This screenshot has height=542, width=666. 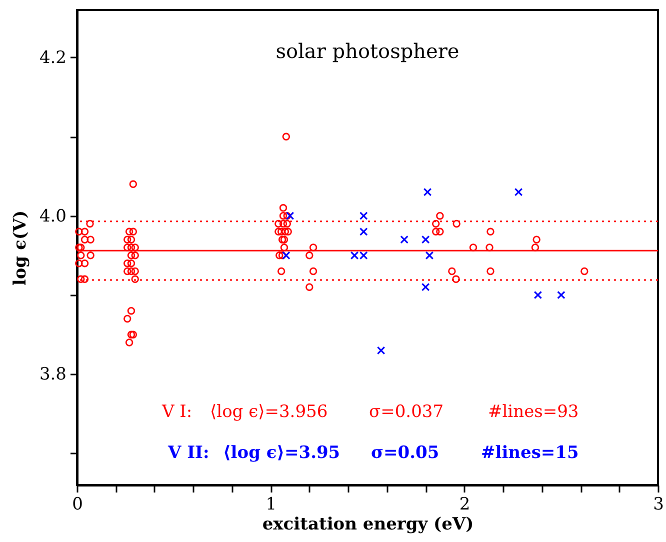 I want to click on annotation: #lines=15, so click(x=530, y=453).